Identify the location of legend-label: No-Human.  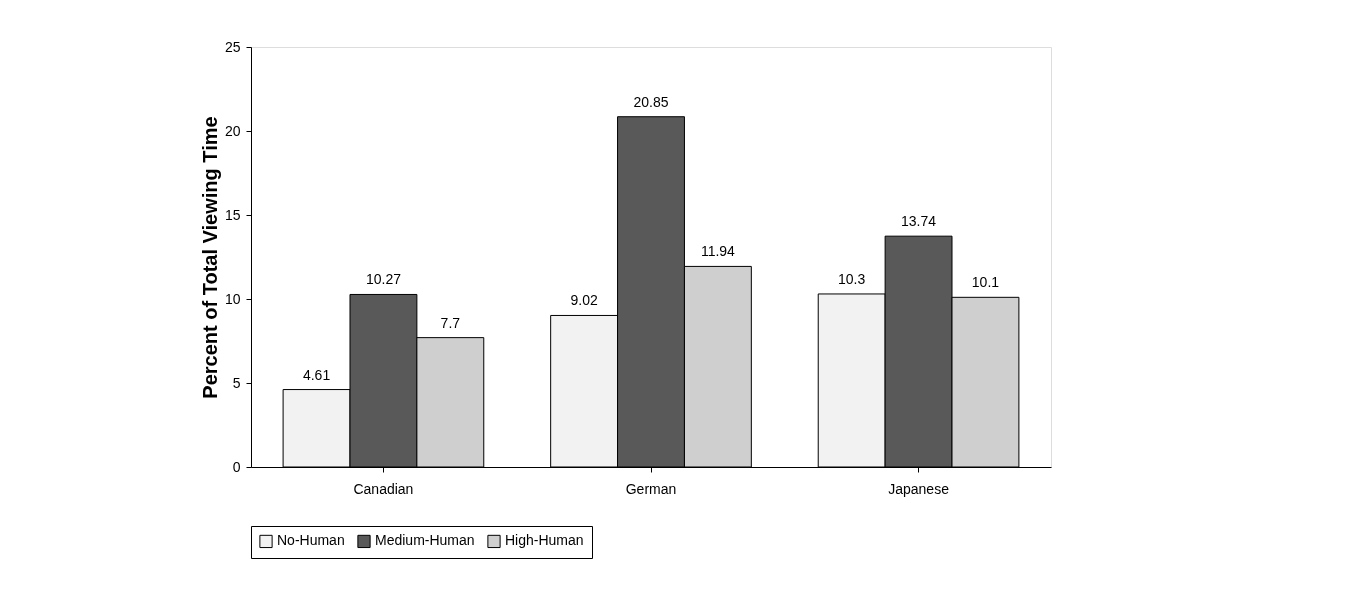
(311, 540).